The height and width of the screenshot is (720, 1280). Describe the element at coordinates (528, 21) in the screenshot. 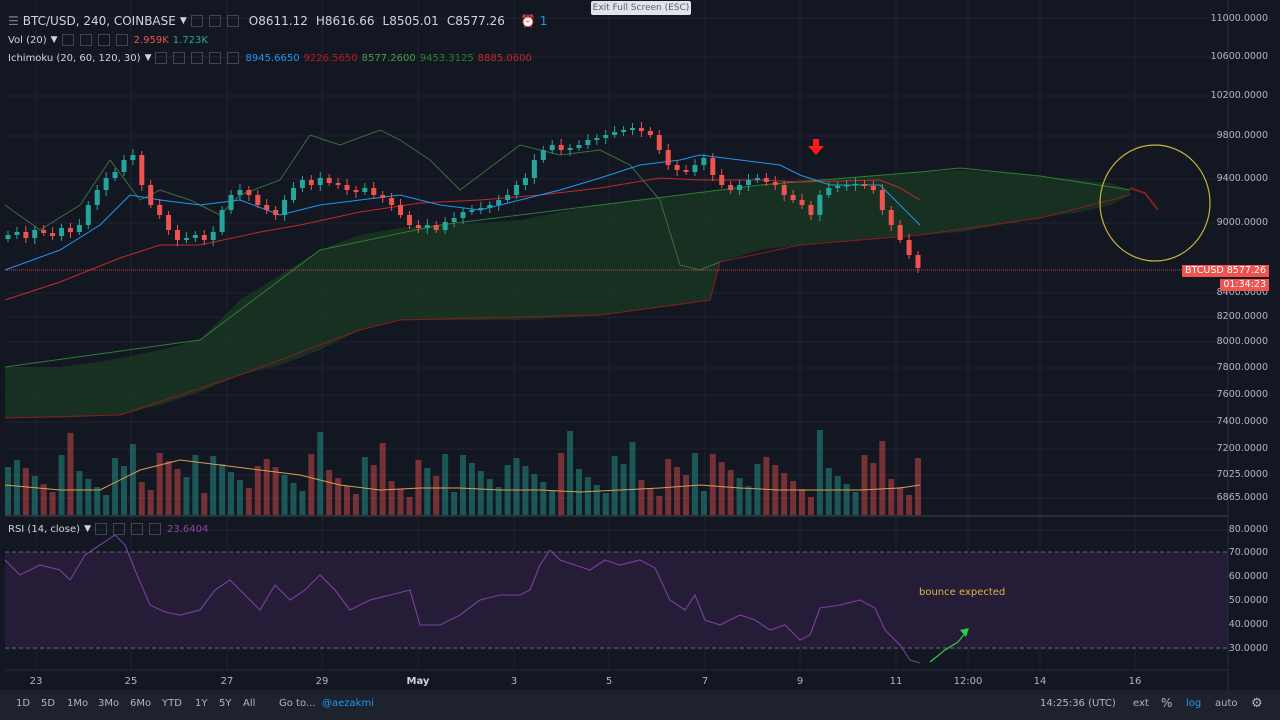

I see `alarm-icon: ⏰` at that location.